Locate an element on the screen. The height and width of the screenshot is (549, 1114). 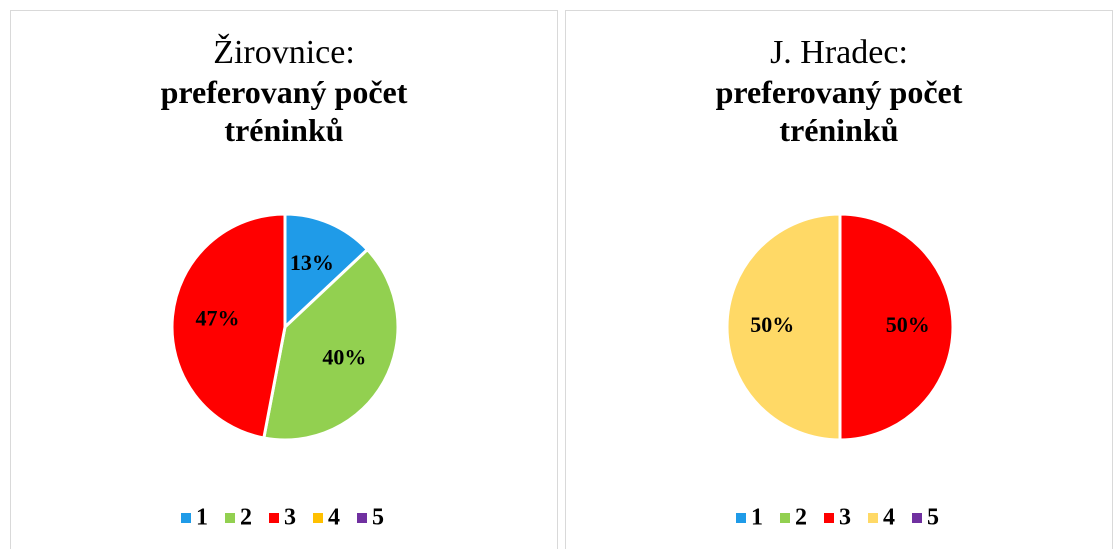
chart: 50% 50% 1 2 3 4 5 is located at coordinates (840, 371).